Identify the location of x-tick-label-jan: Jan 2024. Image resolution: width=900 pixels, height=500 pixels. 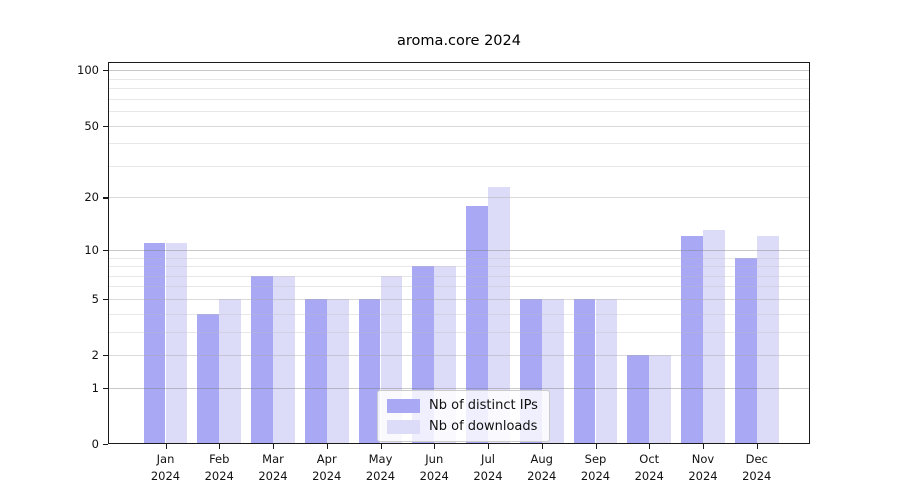
(165, 467).